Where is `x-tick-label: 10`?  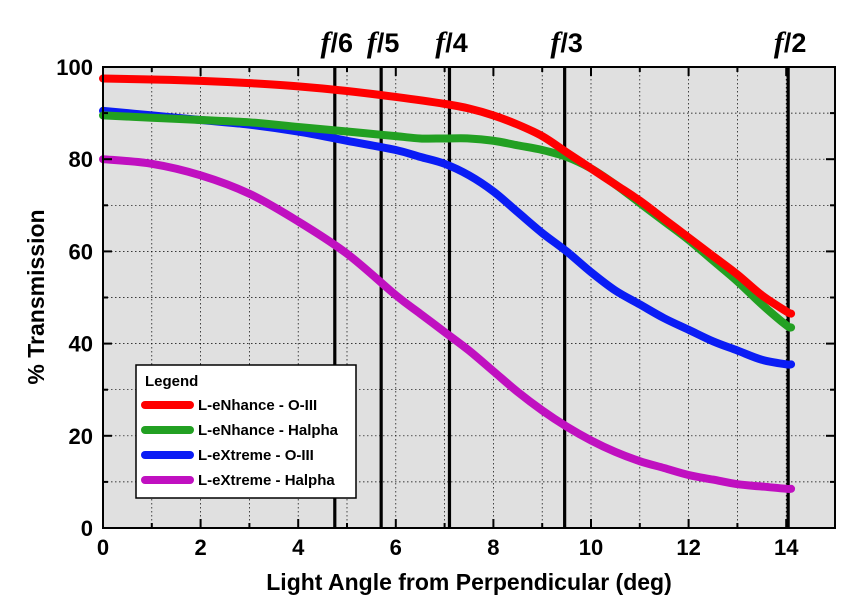
x-tick-label: 10 is located at coordinates (591, 547).